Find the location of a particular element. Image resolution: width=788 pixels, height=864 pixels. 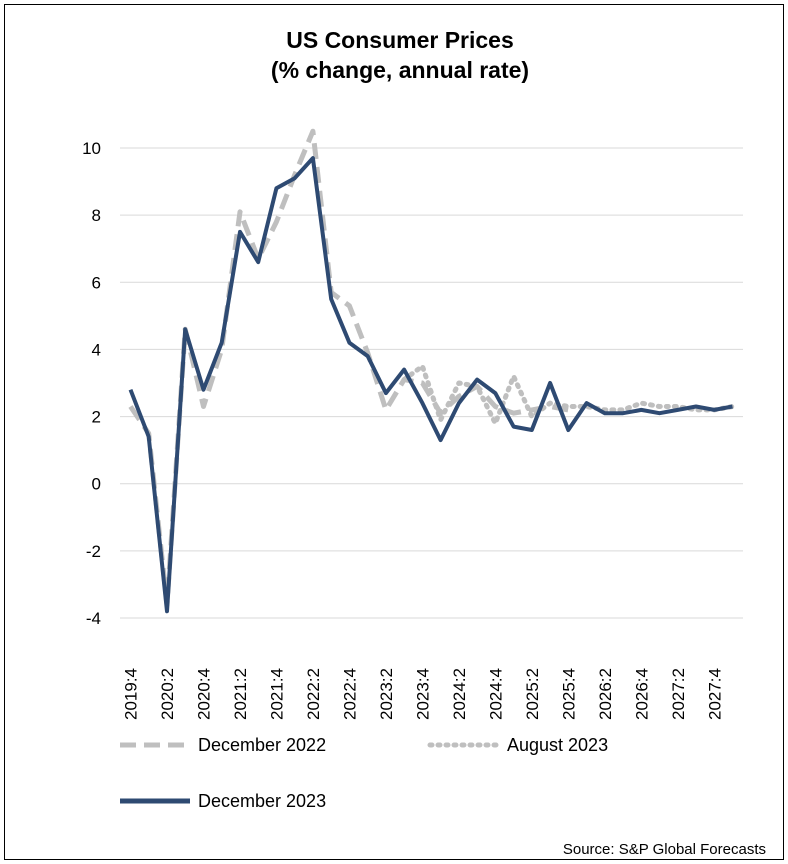

x-tick-label: 2027:4 is located at coordinates (714, 694).